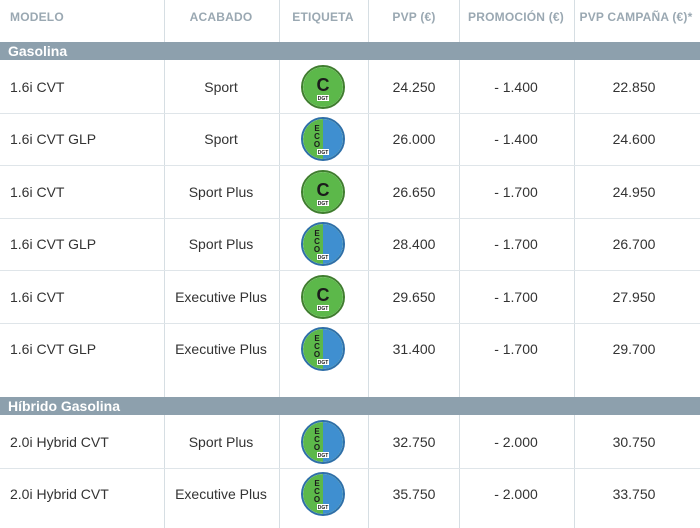  I want to click on section-title: Gasolina, so click(38, 51).